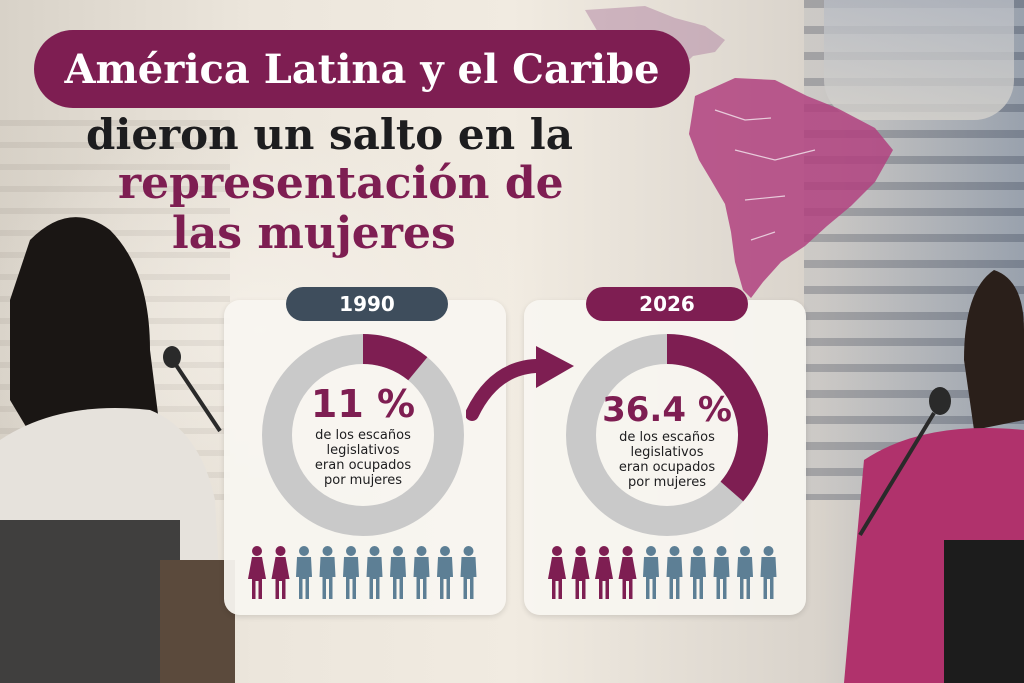 This screenshot has width=1024, height=683. I want to click on description-2026-line: eran ocupados, so click(667, 467).